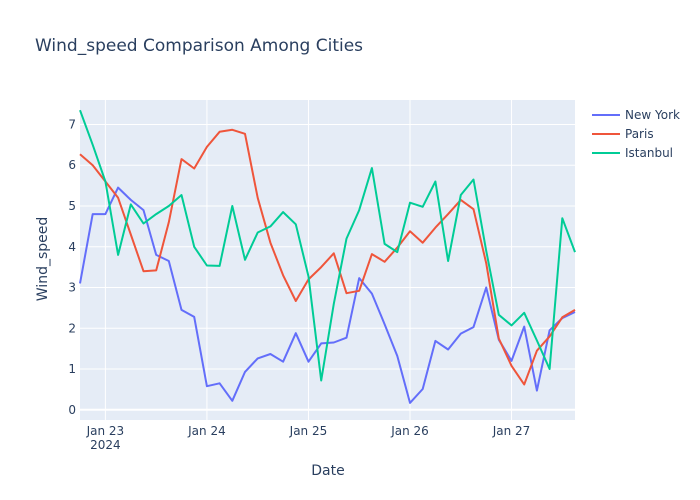 Image resolution: width=700 pixels, height=500 pixels. I want to click on x-tick-label: Jan 23, so click(105, 431).